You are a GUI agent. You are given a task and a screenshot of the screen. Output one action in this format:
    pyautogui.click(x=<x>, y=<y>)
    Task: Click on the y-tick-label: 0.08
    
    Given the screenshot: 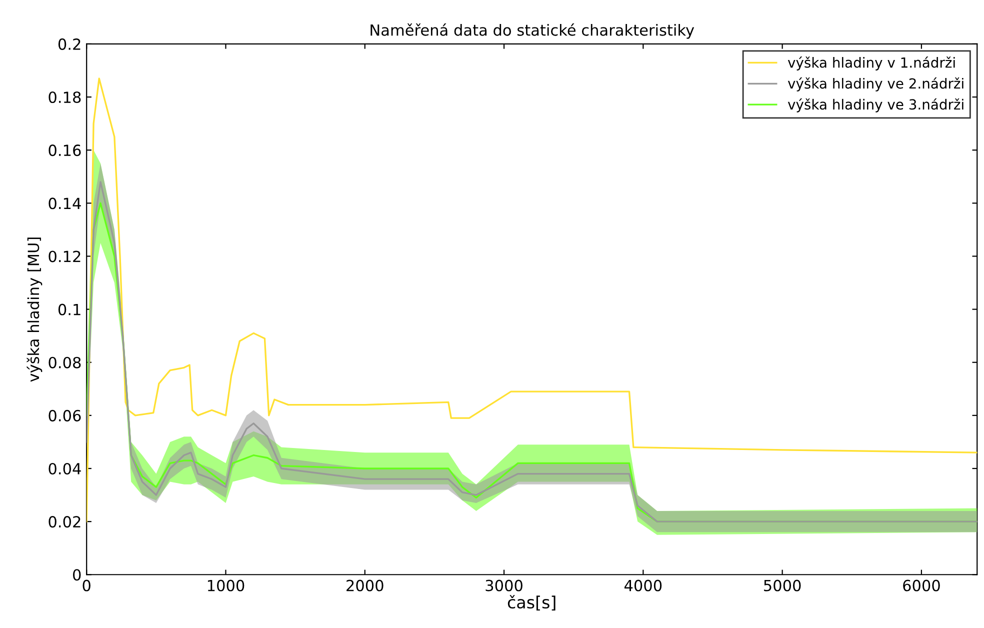 What is the action you would take?
    pyautogui.click(x=64, y=362)
    